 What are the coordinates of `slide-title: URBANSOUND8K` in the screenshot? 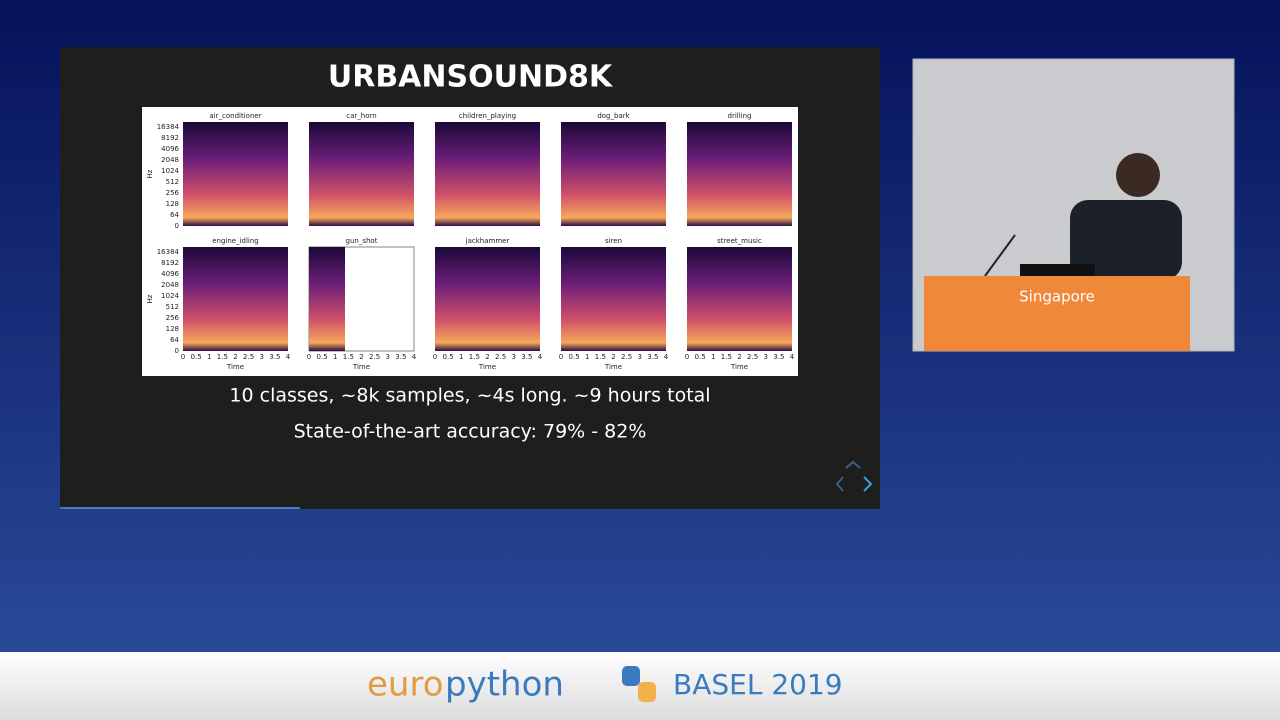 It's located at (471, 77).